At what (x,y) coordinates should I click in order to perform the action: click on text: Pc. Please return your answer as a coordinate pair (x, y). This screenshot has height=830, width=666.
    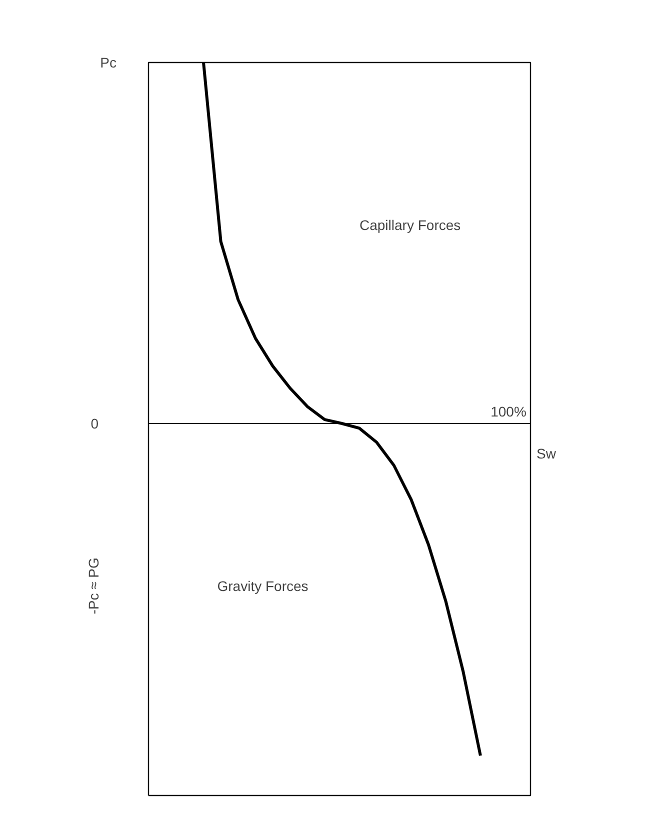
    Looking at the image, I should click on (108, 62).